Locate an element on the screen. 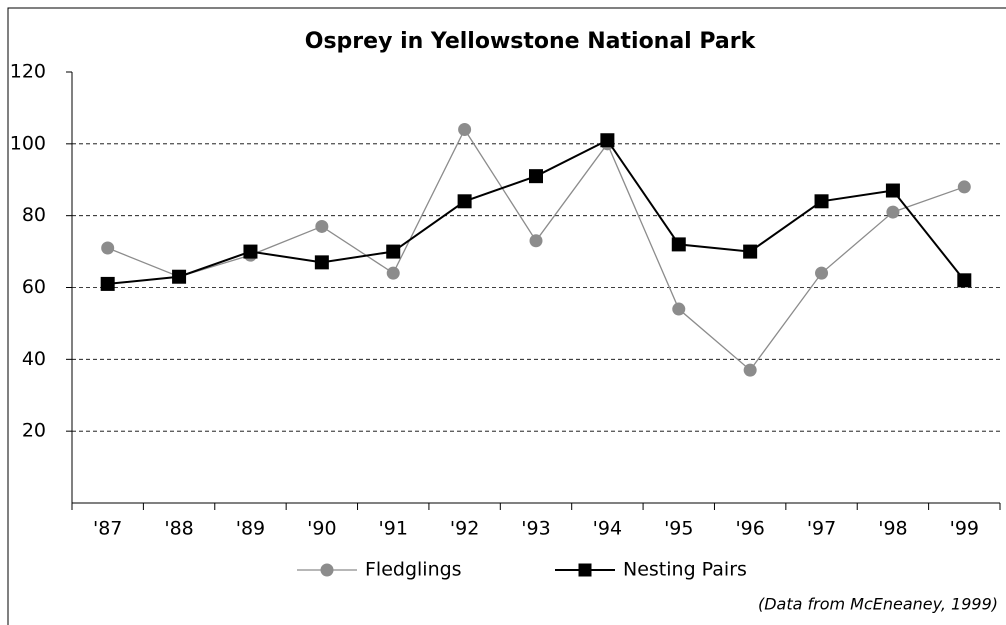 This screenshot has width=1006, height=625. x-tick-label: '94 is located at coordinates (607, 529).